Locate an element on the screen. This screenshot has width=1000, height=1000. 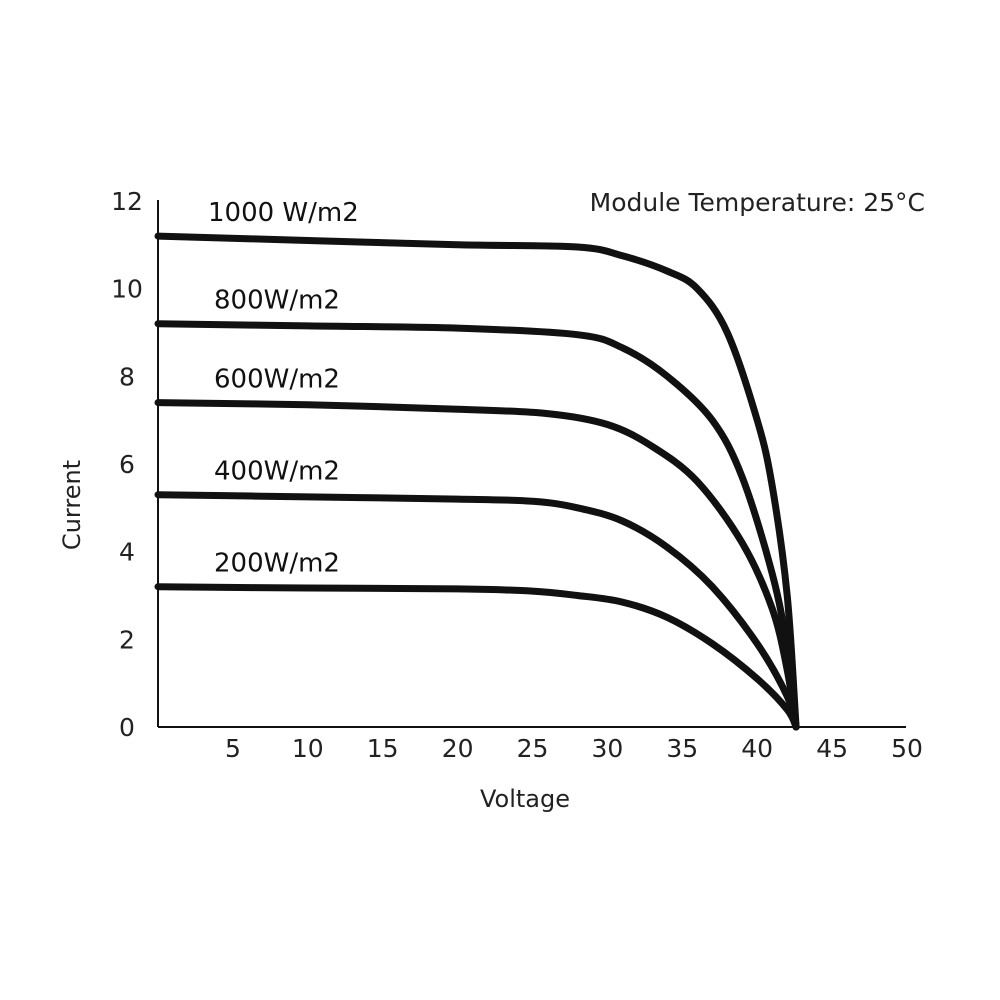
series-labels: 1000 W/m2 800W/m2 600W/m2 400W/m2 200W/m2 is located at coordinates (283, 388).